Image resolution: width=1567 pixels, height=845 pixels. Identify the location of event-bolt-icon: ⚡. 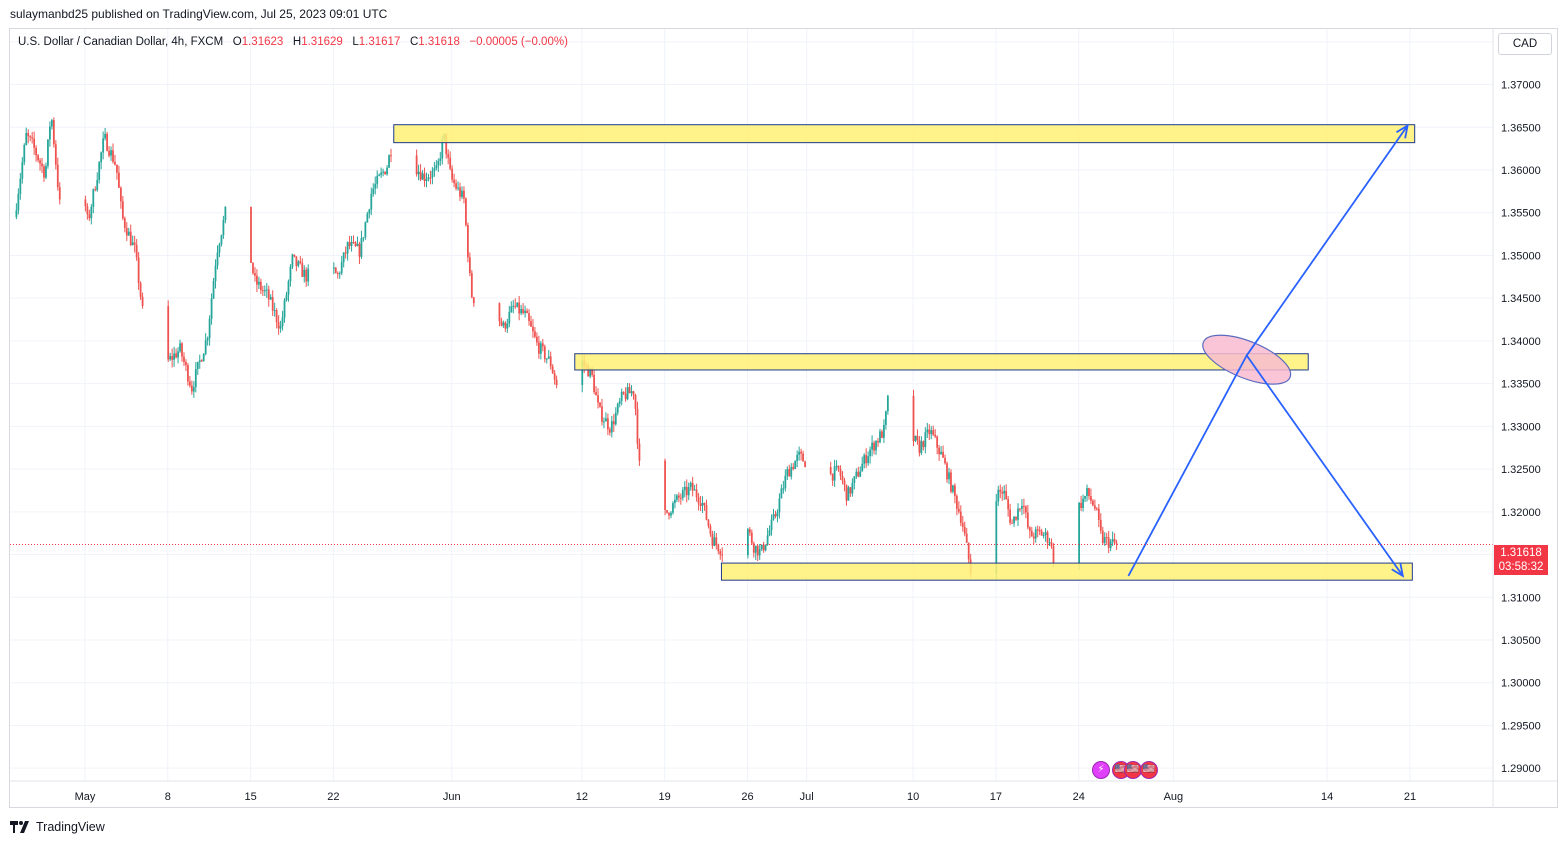
(1101, 770).